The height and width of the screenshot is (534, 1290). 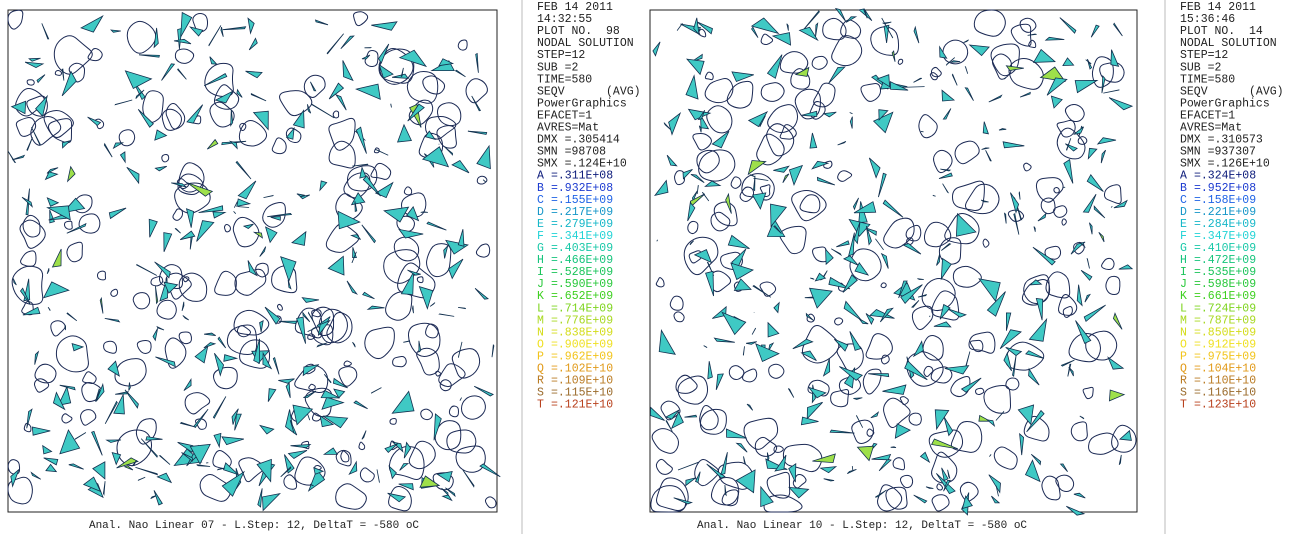 I want to click on header-line: SUB =2, so click(x=558, y=67).